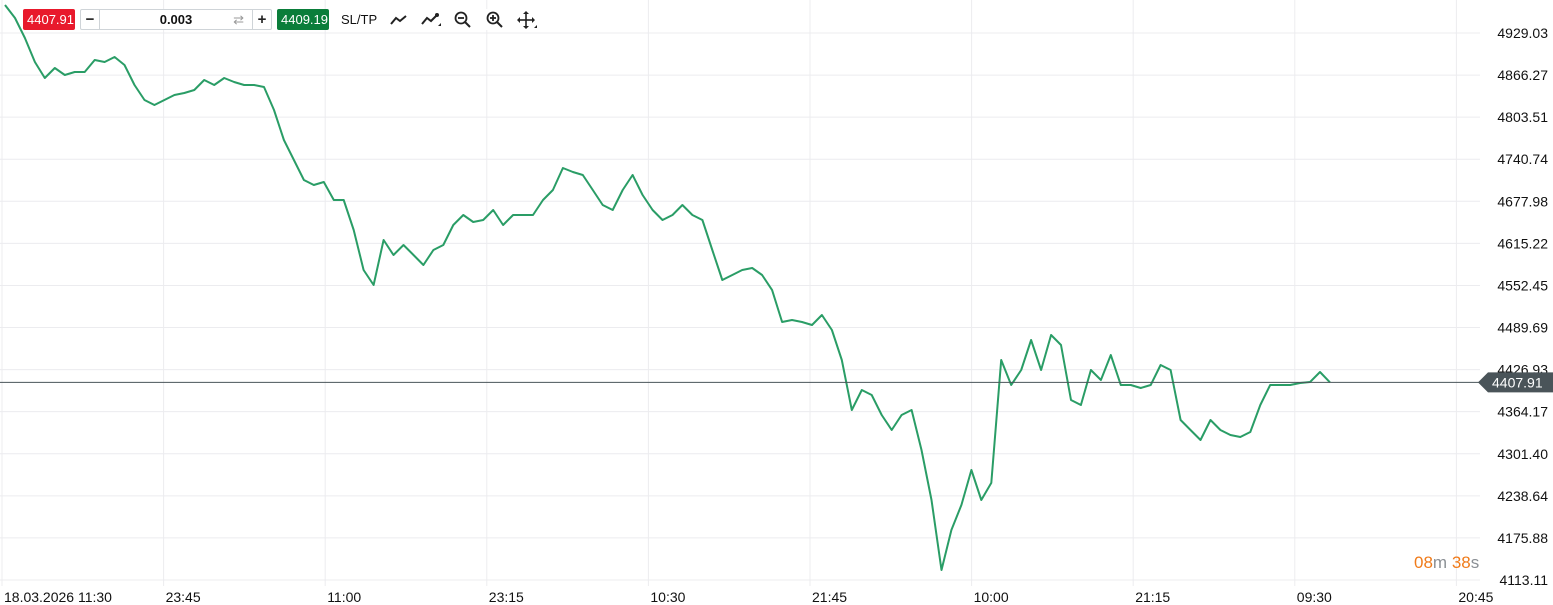  What do you see at coordinates (399, 20) in the screenshot?
I see `line-chart-icon` at bounding box center [399, 20].